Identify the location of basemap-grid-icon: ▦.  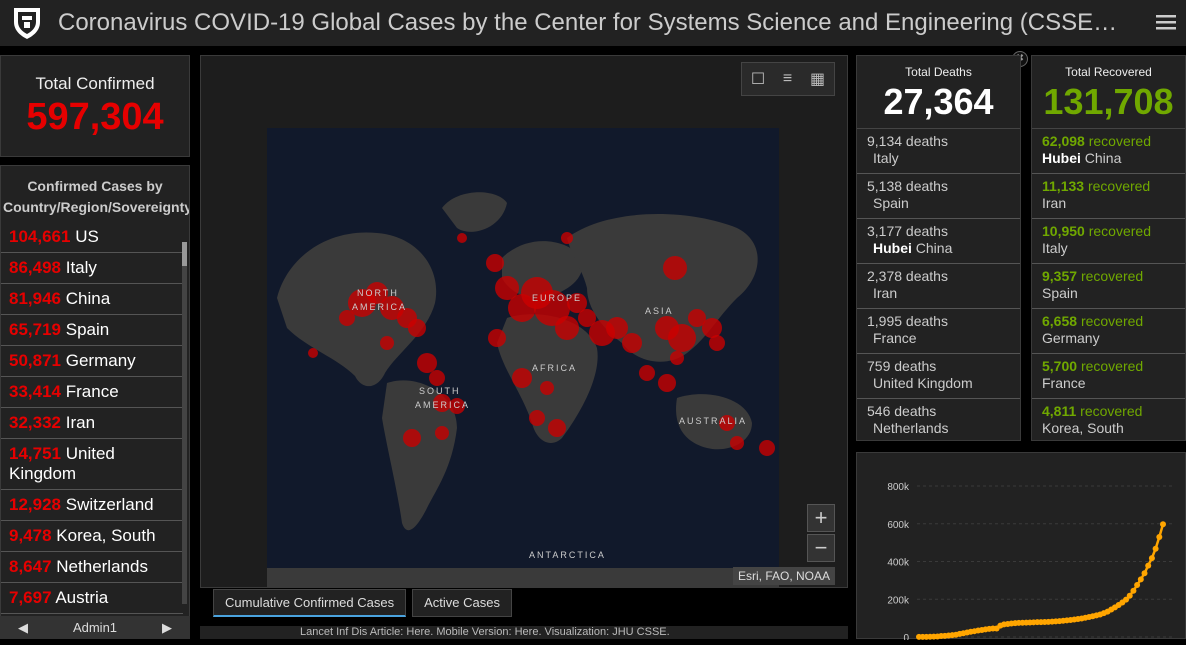
(817, 79).